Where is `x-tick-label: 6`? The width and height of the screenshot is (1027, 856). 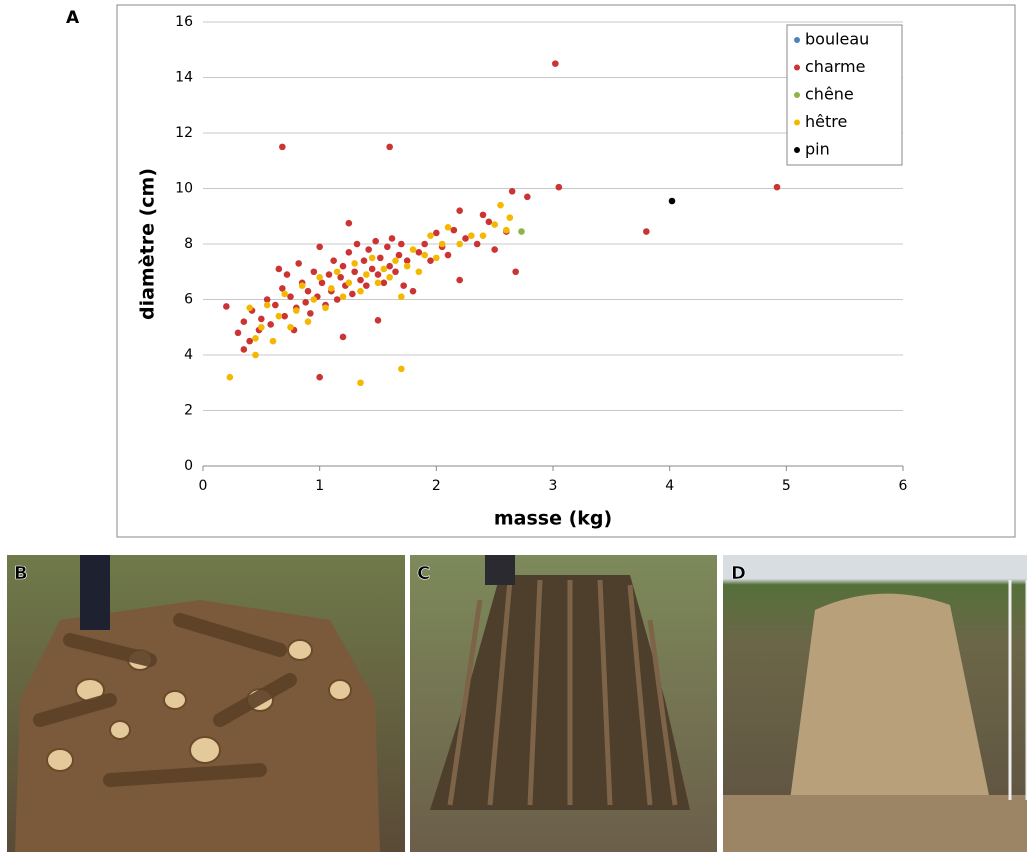
x-tick-label: 6 is located at coordinates (903, 486).